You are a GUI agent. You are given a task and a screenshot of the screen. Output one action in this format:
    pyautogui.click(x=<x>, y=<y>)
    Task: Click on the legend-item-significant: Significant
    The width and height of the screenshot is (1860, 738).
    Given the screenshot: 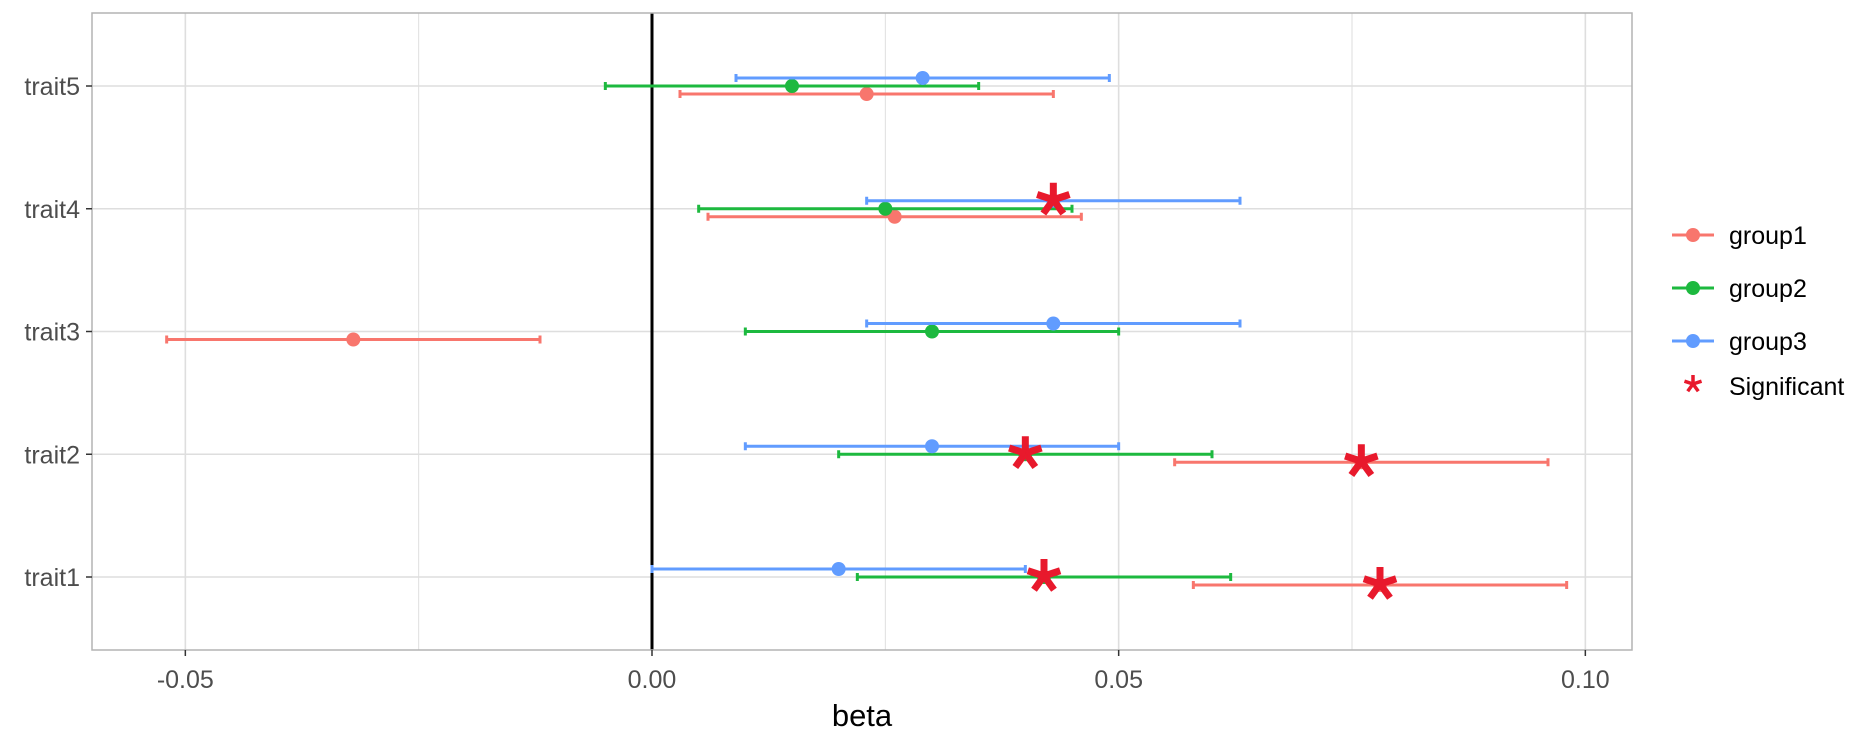 What is the action you would take?
    pyautogui.click(x=1763, y=387)
    